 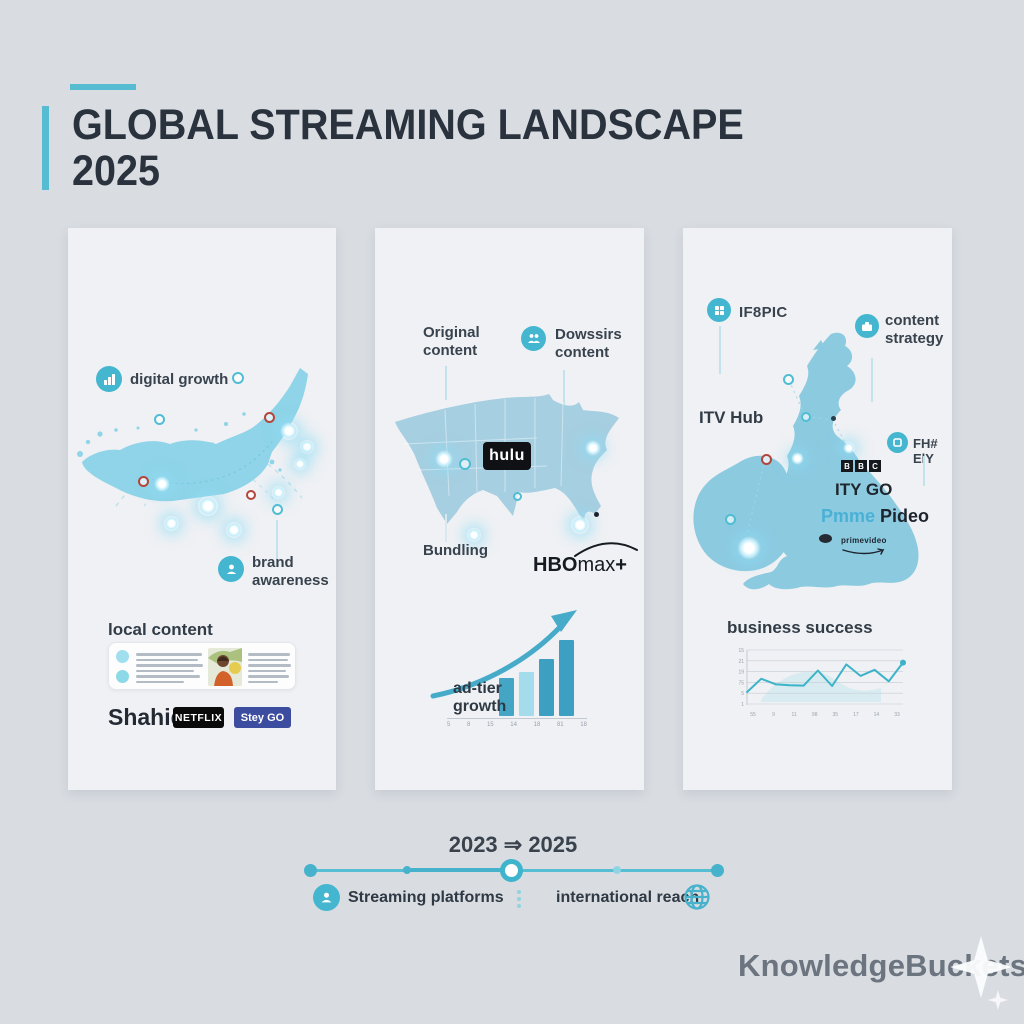 I want to click on streaming-platforms-label: Streaming platforms, so click(x=426, y=897).